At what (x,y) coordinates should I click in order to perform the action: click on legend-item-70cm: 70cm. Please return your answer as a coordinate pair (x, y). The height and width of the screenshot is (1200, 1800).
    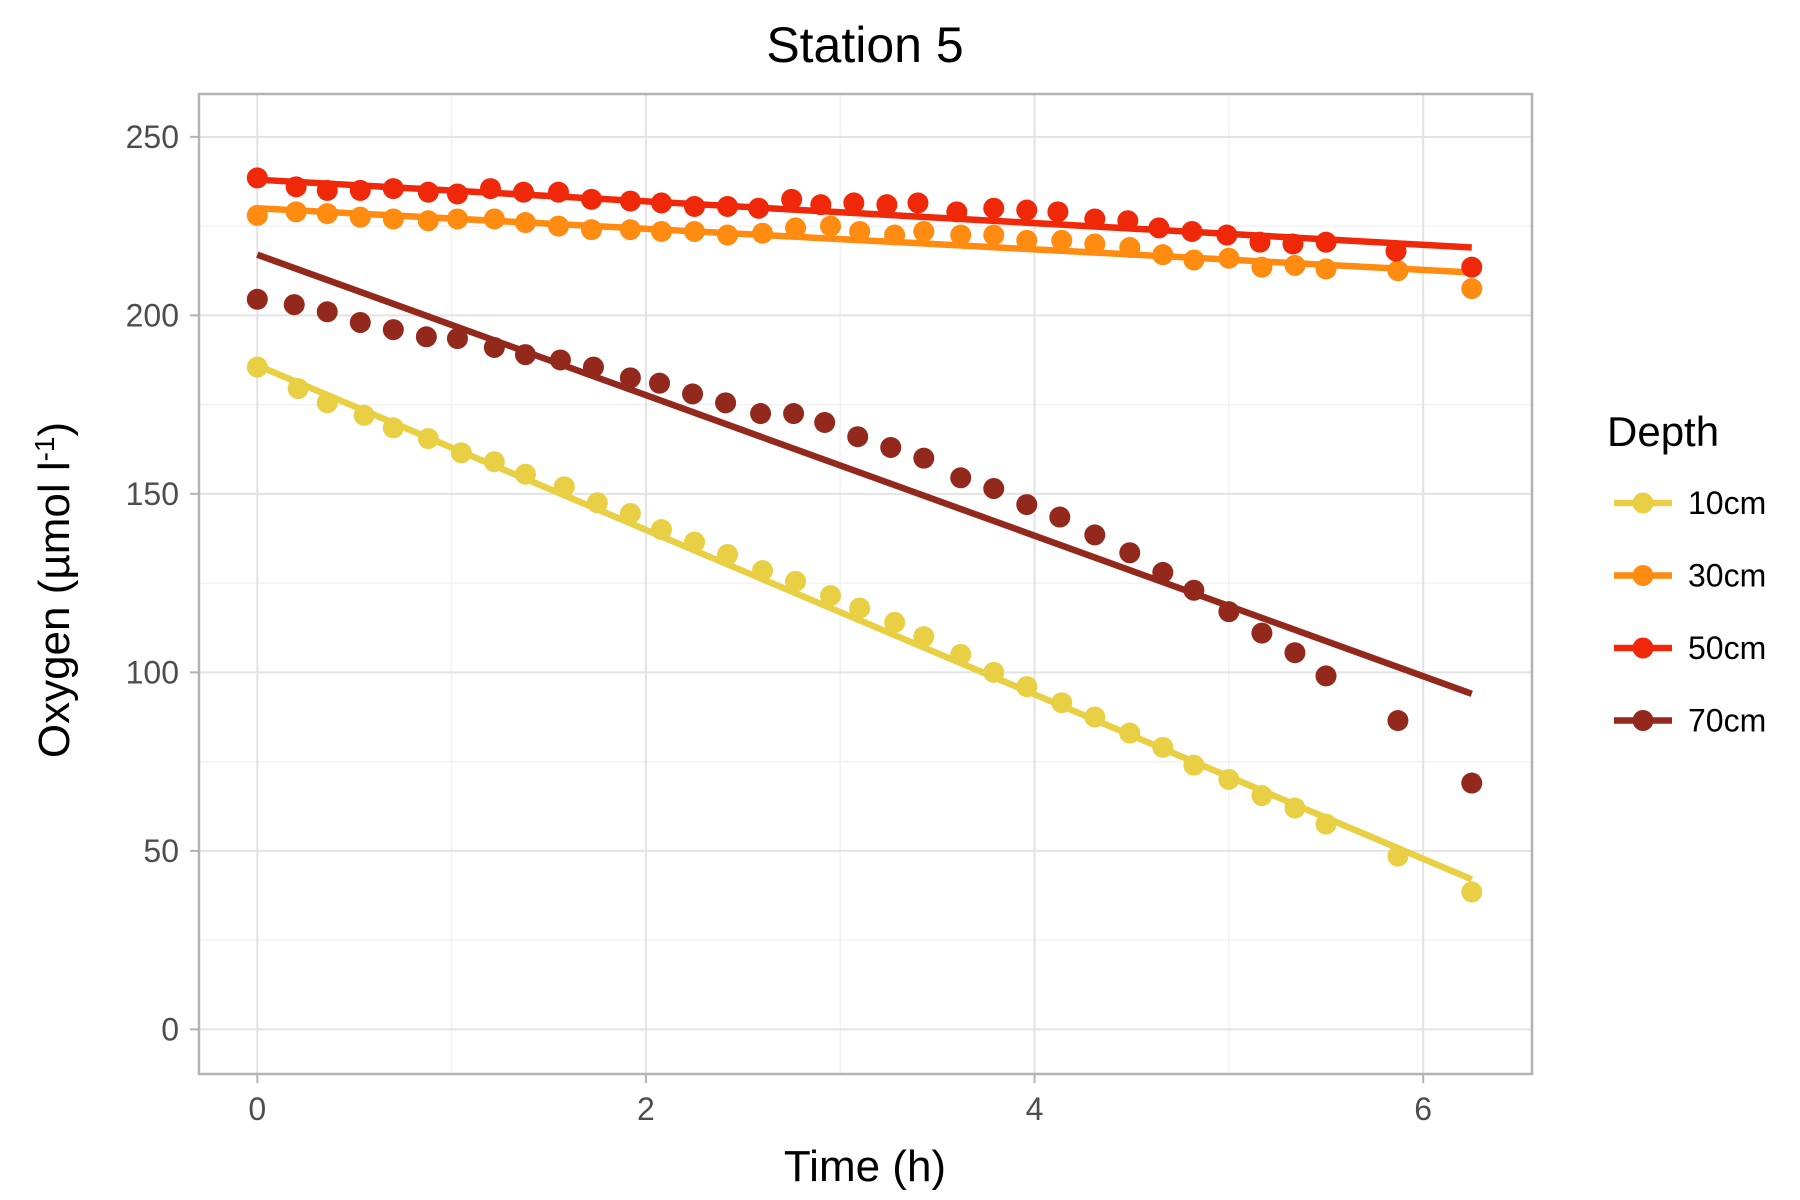
    Looking at the image, I should click on (1690, 721).